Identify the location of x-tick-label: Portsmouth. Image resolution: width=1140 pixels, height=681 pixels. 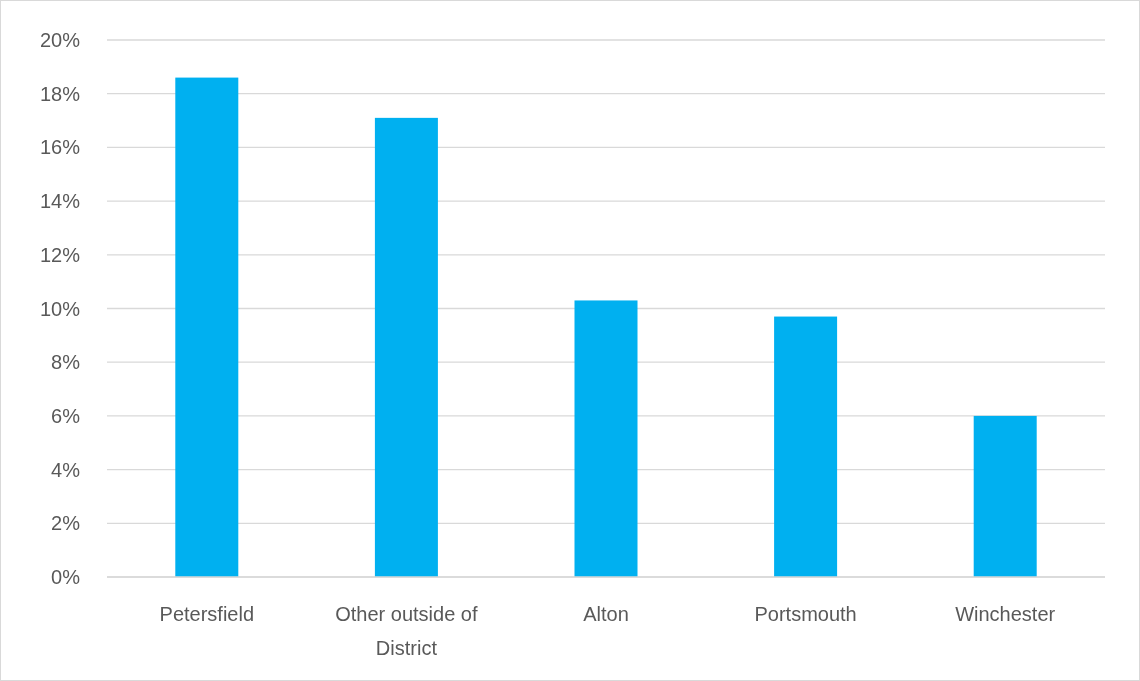
(805, 614).